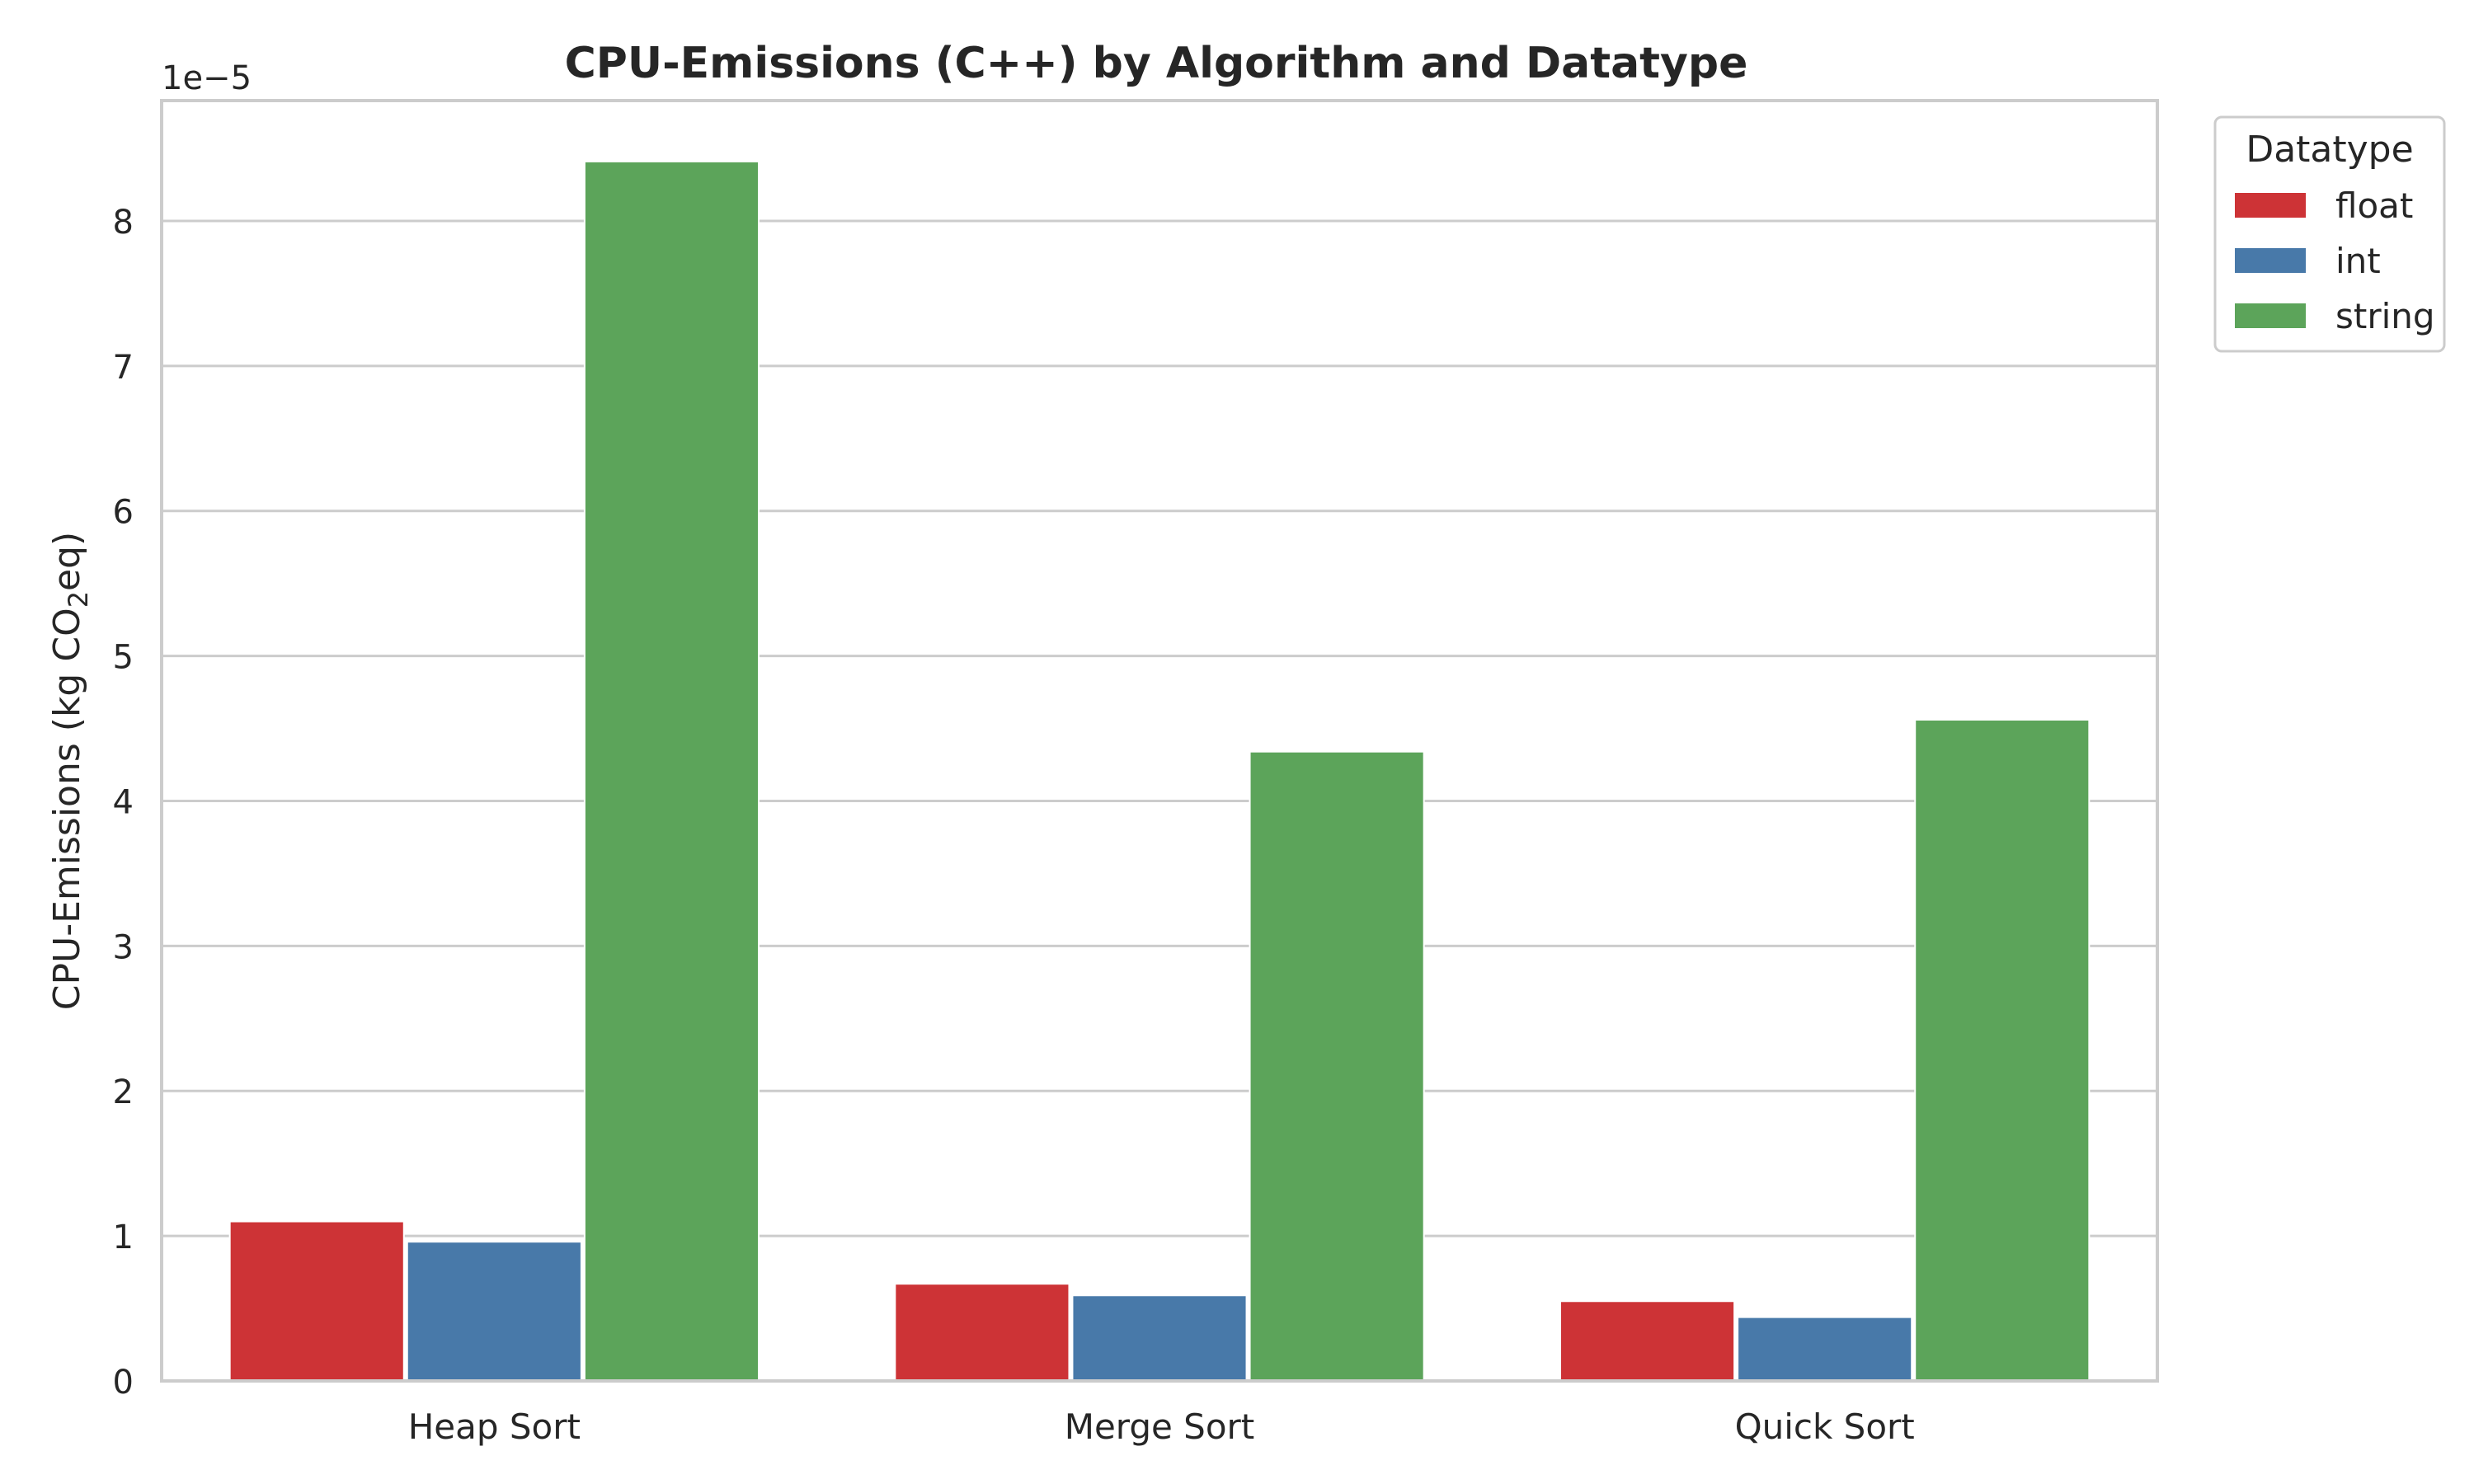 The image size is (2474, 1484). Describe the element at coordinates (207, 78) in the screenshot. I see `y-axis-offset-label: 1e−5` at that location.